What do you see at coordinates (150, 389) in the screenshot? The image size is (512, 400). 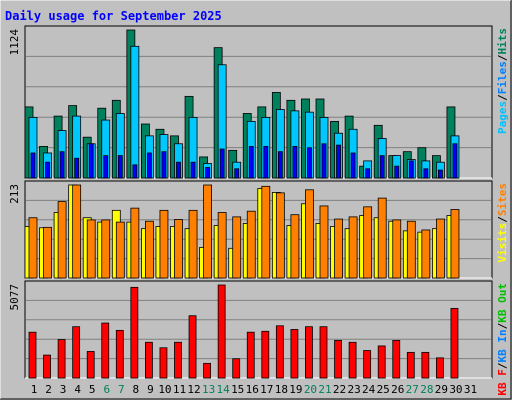 I see `x-tick-label: 9` at bounding box center [150, 389].